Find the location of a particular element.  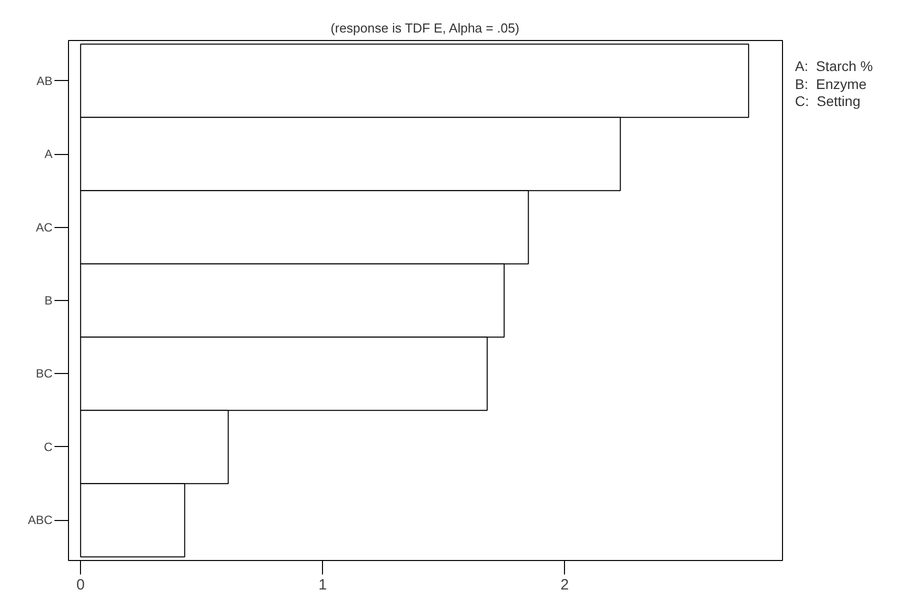

x-tick-label: 0 is located at coordinates (80, 585).